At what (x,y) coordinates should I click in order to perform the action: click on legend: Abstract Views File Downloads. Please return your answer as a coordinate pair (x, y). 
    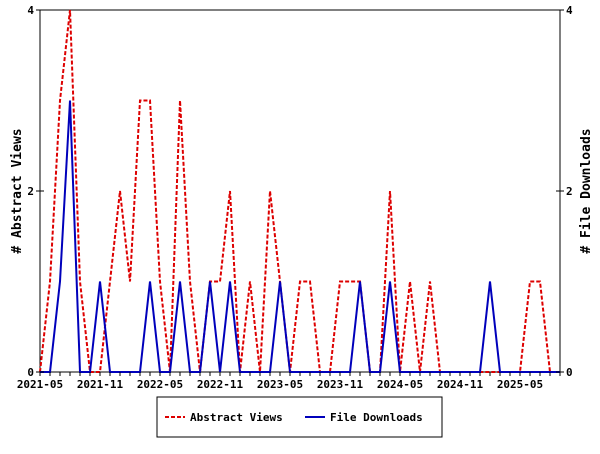
    Looking at the image, I should click on (299, 417).